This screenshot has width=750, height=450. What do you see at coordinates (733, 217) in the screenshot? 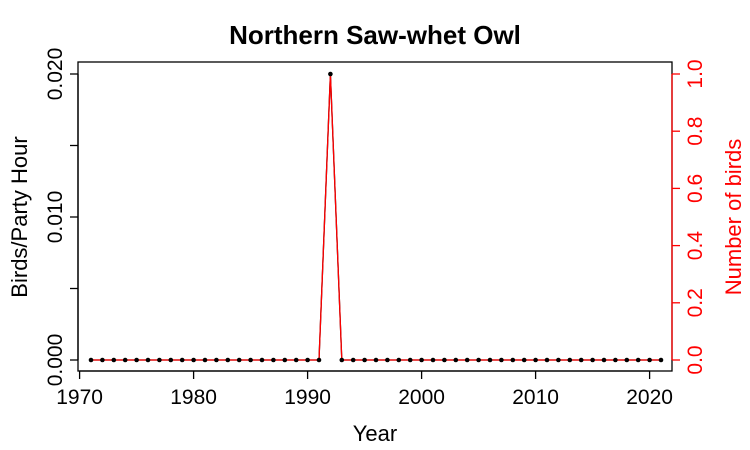
I see `y2-axis-label: Number of birds` at bounding box center [733, 217].